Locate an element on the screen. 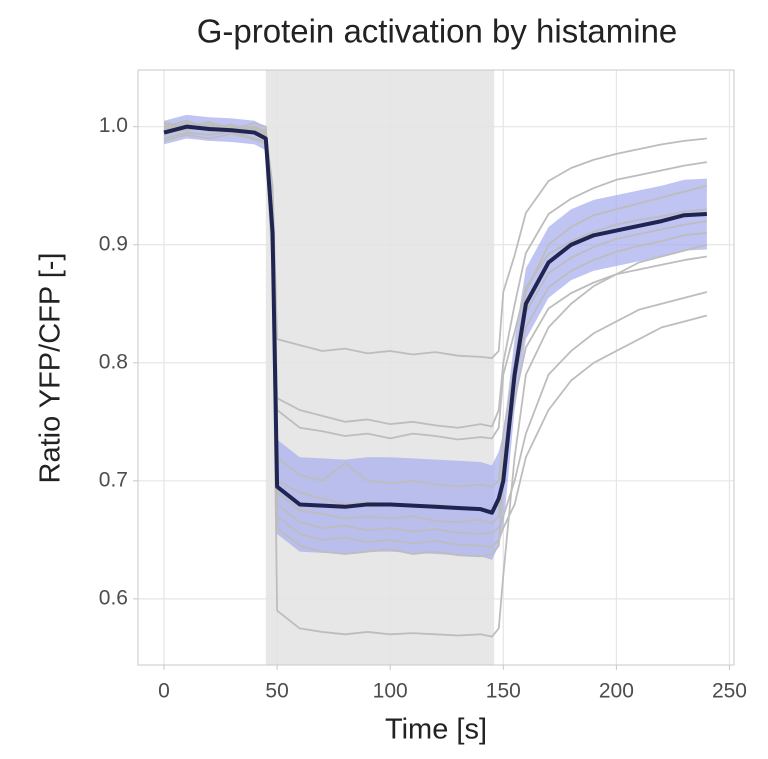 The height and width of the screenshot is (759, 768). x-tick-label: 150 is located at coordinates (503, 691).